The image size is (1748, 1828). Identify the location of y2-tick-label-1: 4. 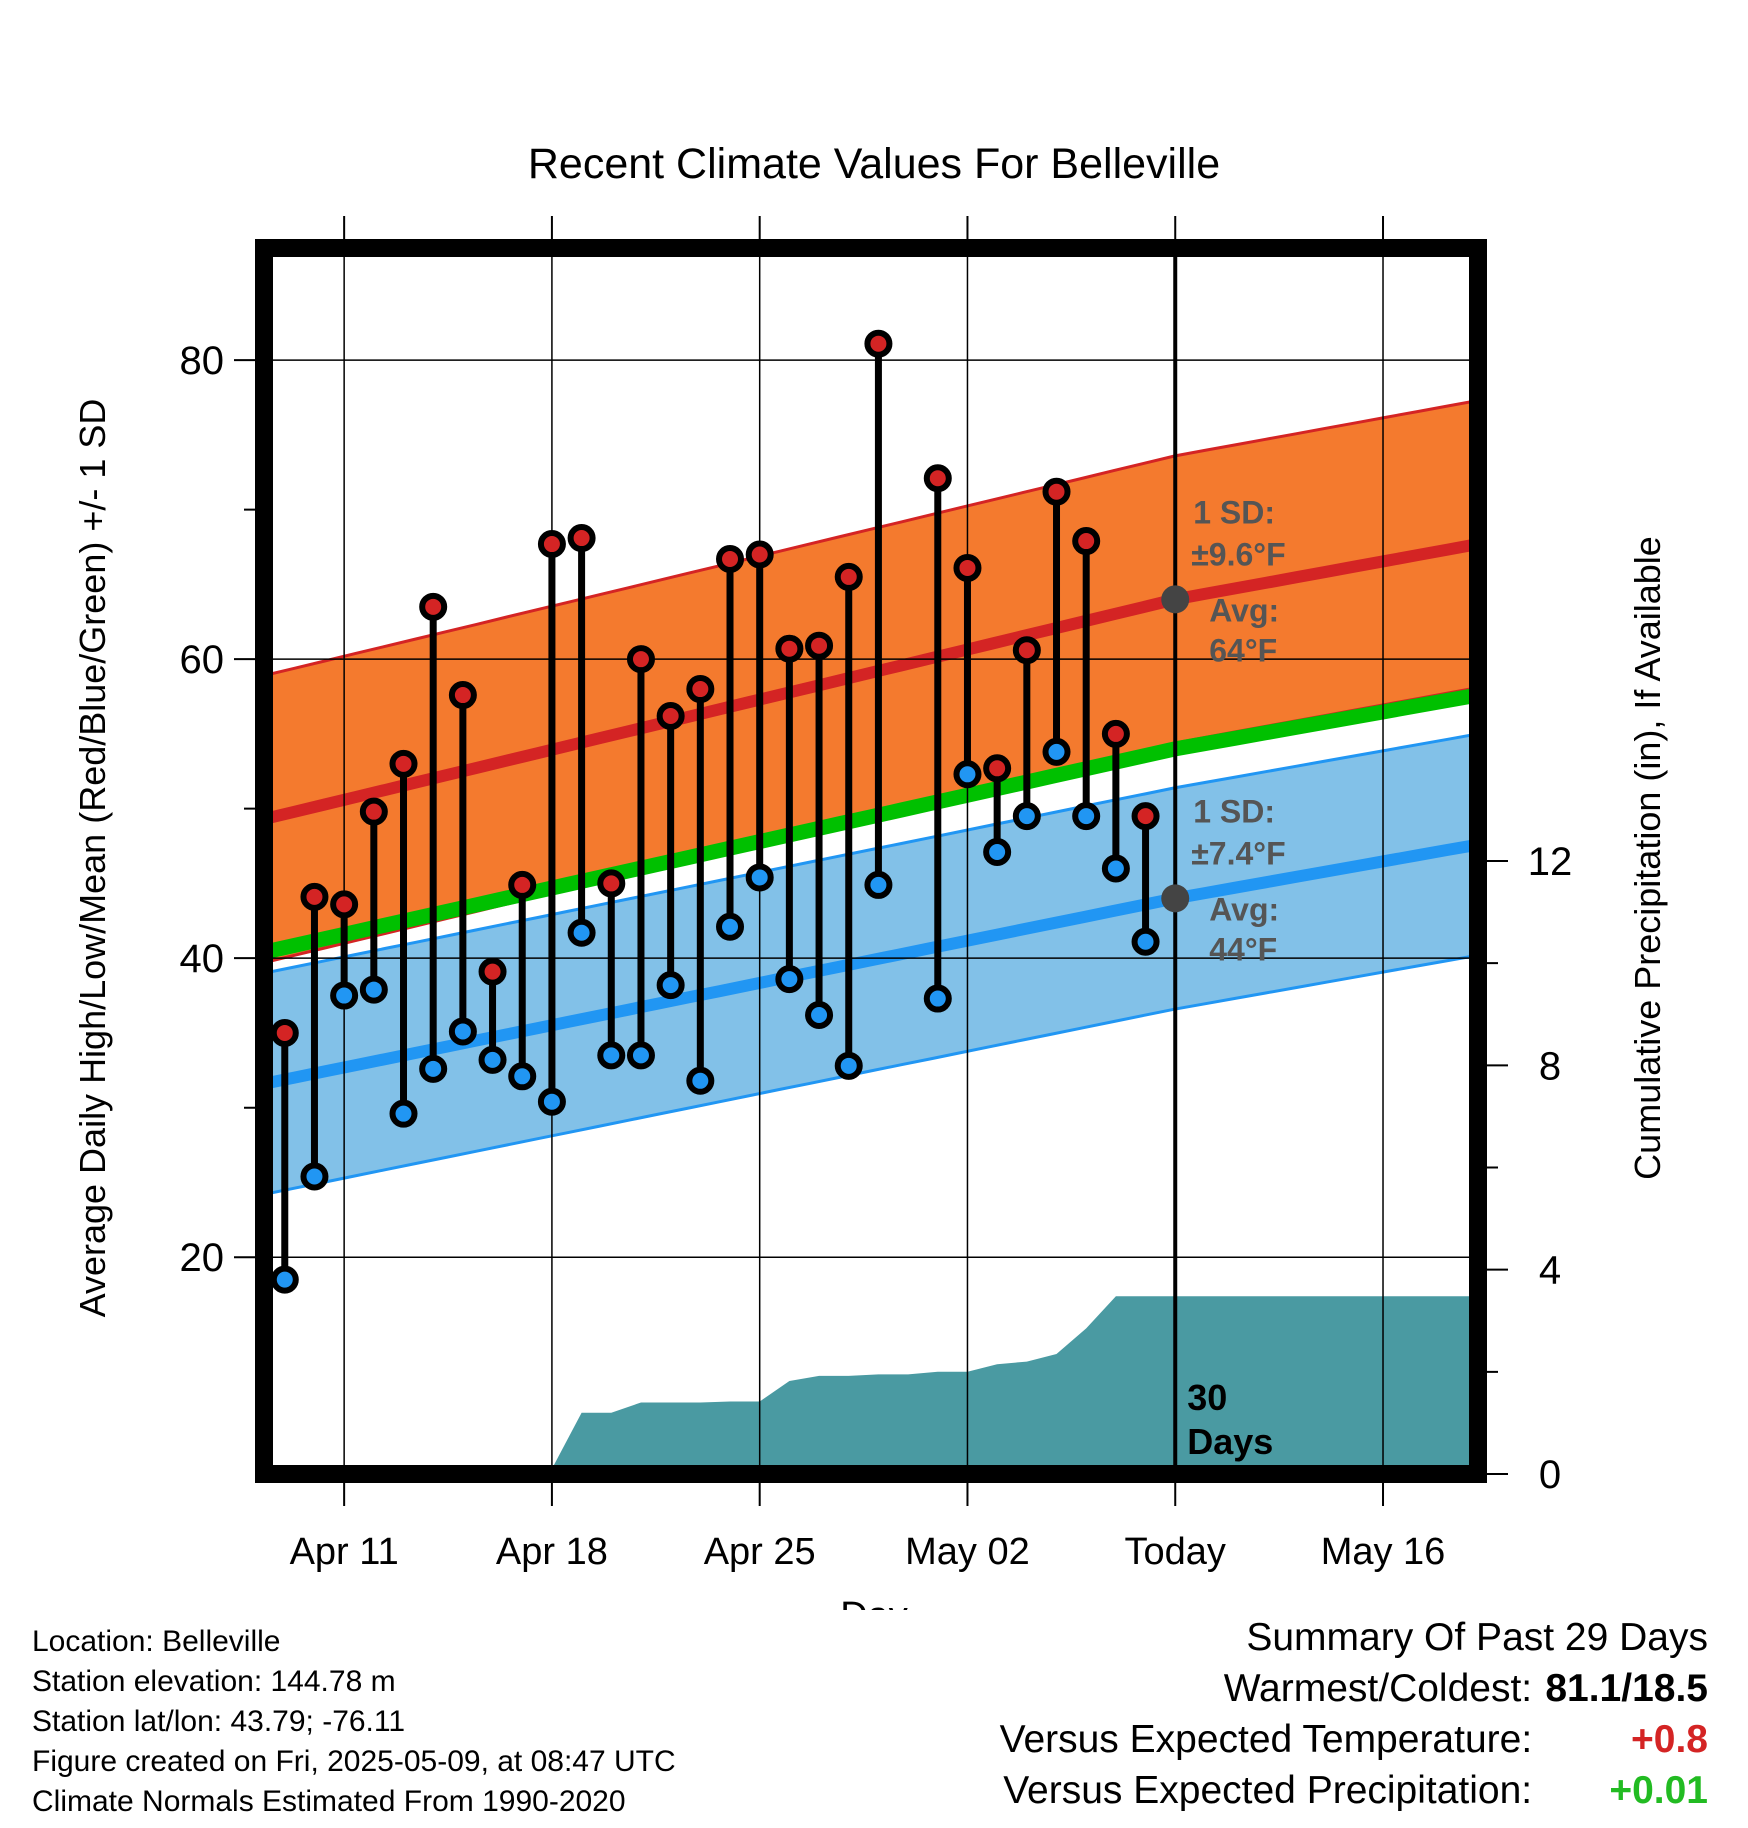
(1550, 1271).